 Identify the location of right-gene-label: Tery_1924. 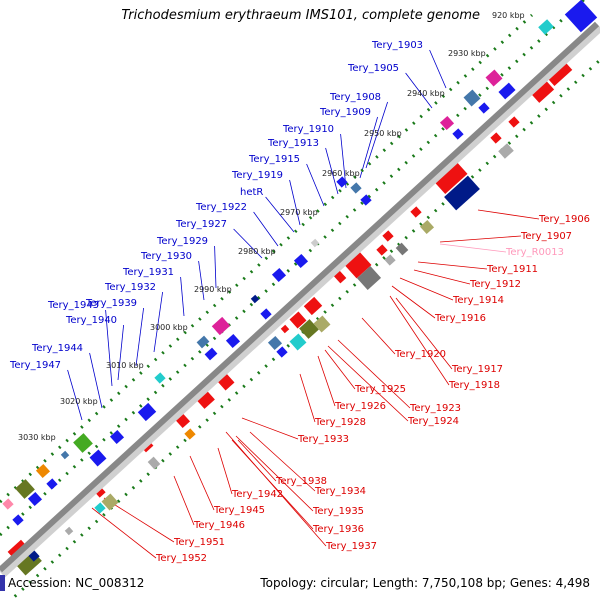
(433, 421).